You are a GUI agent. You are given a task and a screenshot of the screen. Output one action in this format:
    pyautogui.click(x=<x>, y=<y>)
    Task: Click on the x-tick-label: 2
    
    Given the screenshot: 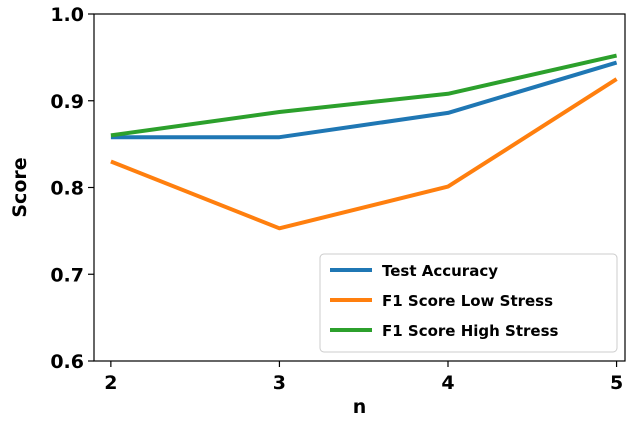 What is the action you would take?
    pyautogui.click(x=110, y=383)
    